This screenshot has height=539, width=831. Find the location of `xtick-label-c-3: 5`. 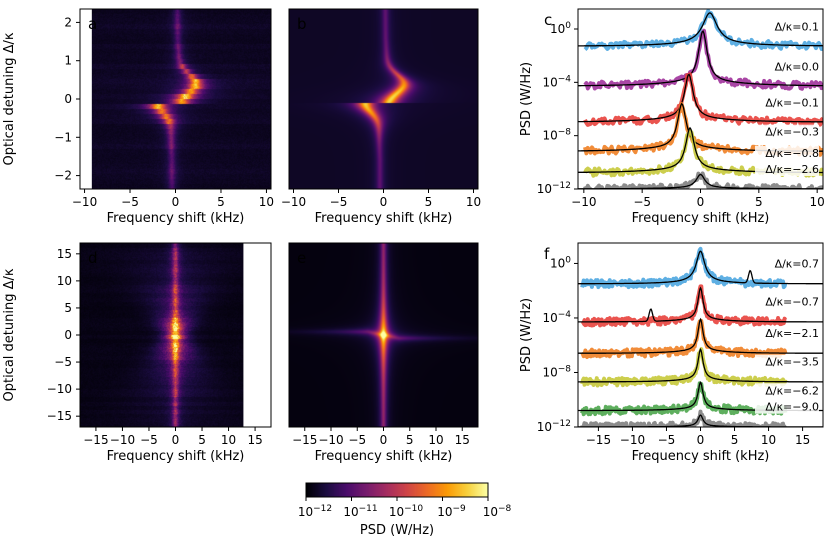

xtick-label-c-3: 5 is located at coordinates (759, 202).